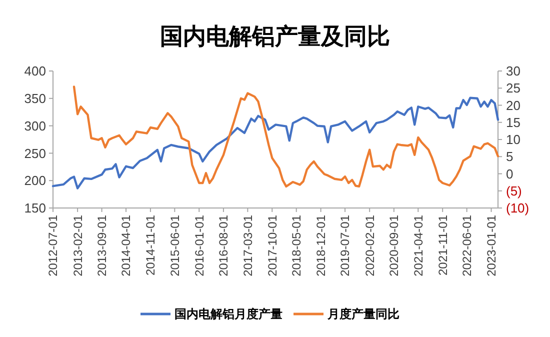 The image size is (550, 337). Describe the element at coordinates (513, 140) in the screenshot. I see `y2-tick-label: 10` at that location.